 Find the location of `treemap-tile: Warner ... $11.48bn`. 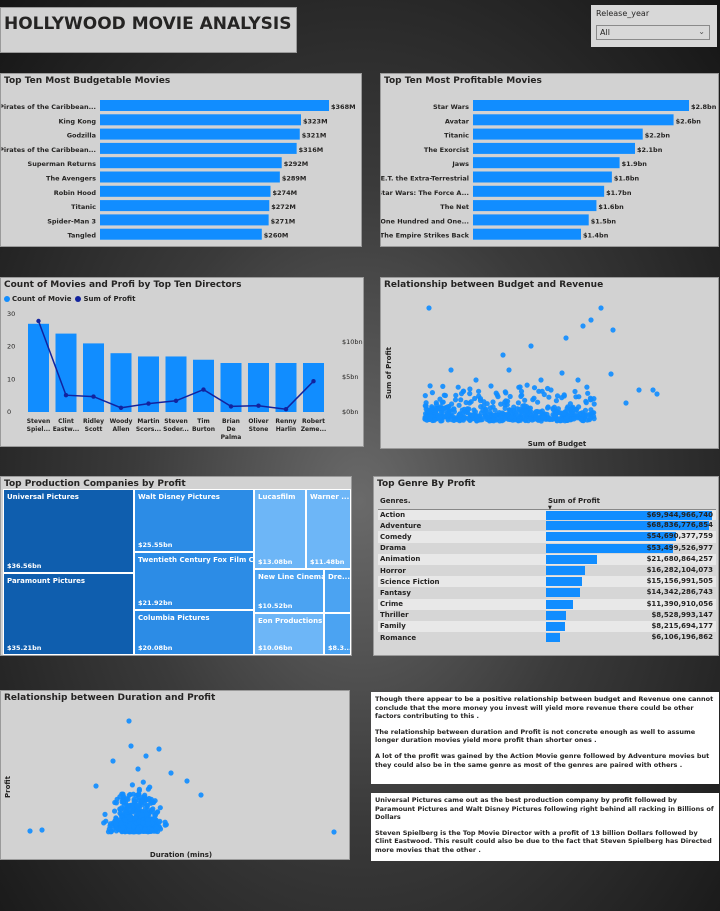

treemap-tile: Warner ... $11.48bn is located at coordinates (328, 529).